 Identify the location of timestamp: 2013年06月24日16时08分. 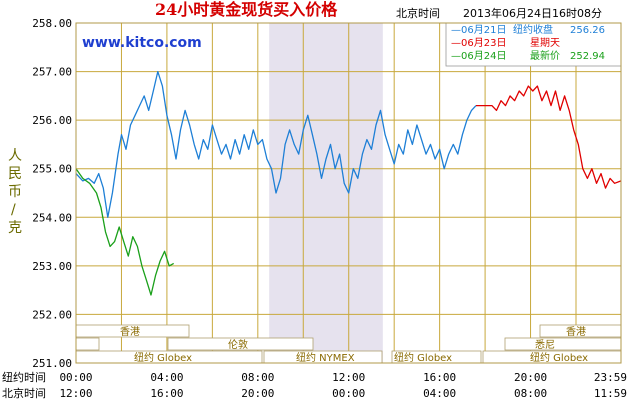
(532, 13).